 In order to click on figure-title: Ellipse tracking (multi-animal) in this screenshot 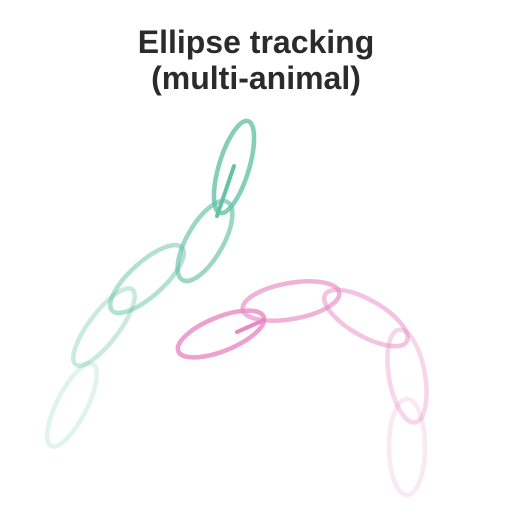, I will do `click(256, 60)`.